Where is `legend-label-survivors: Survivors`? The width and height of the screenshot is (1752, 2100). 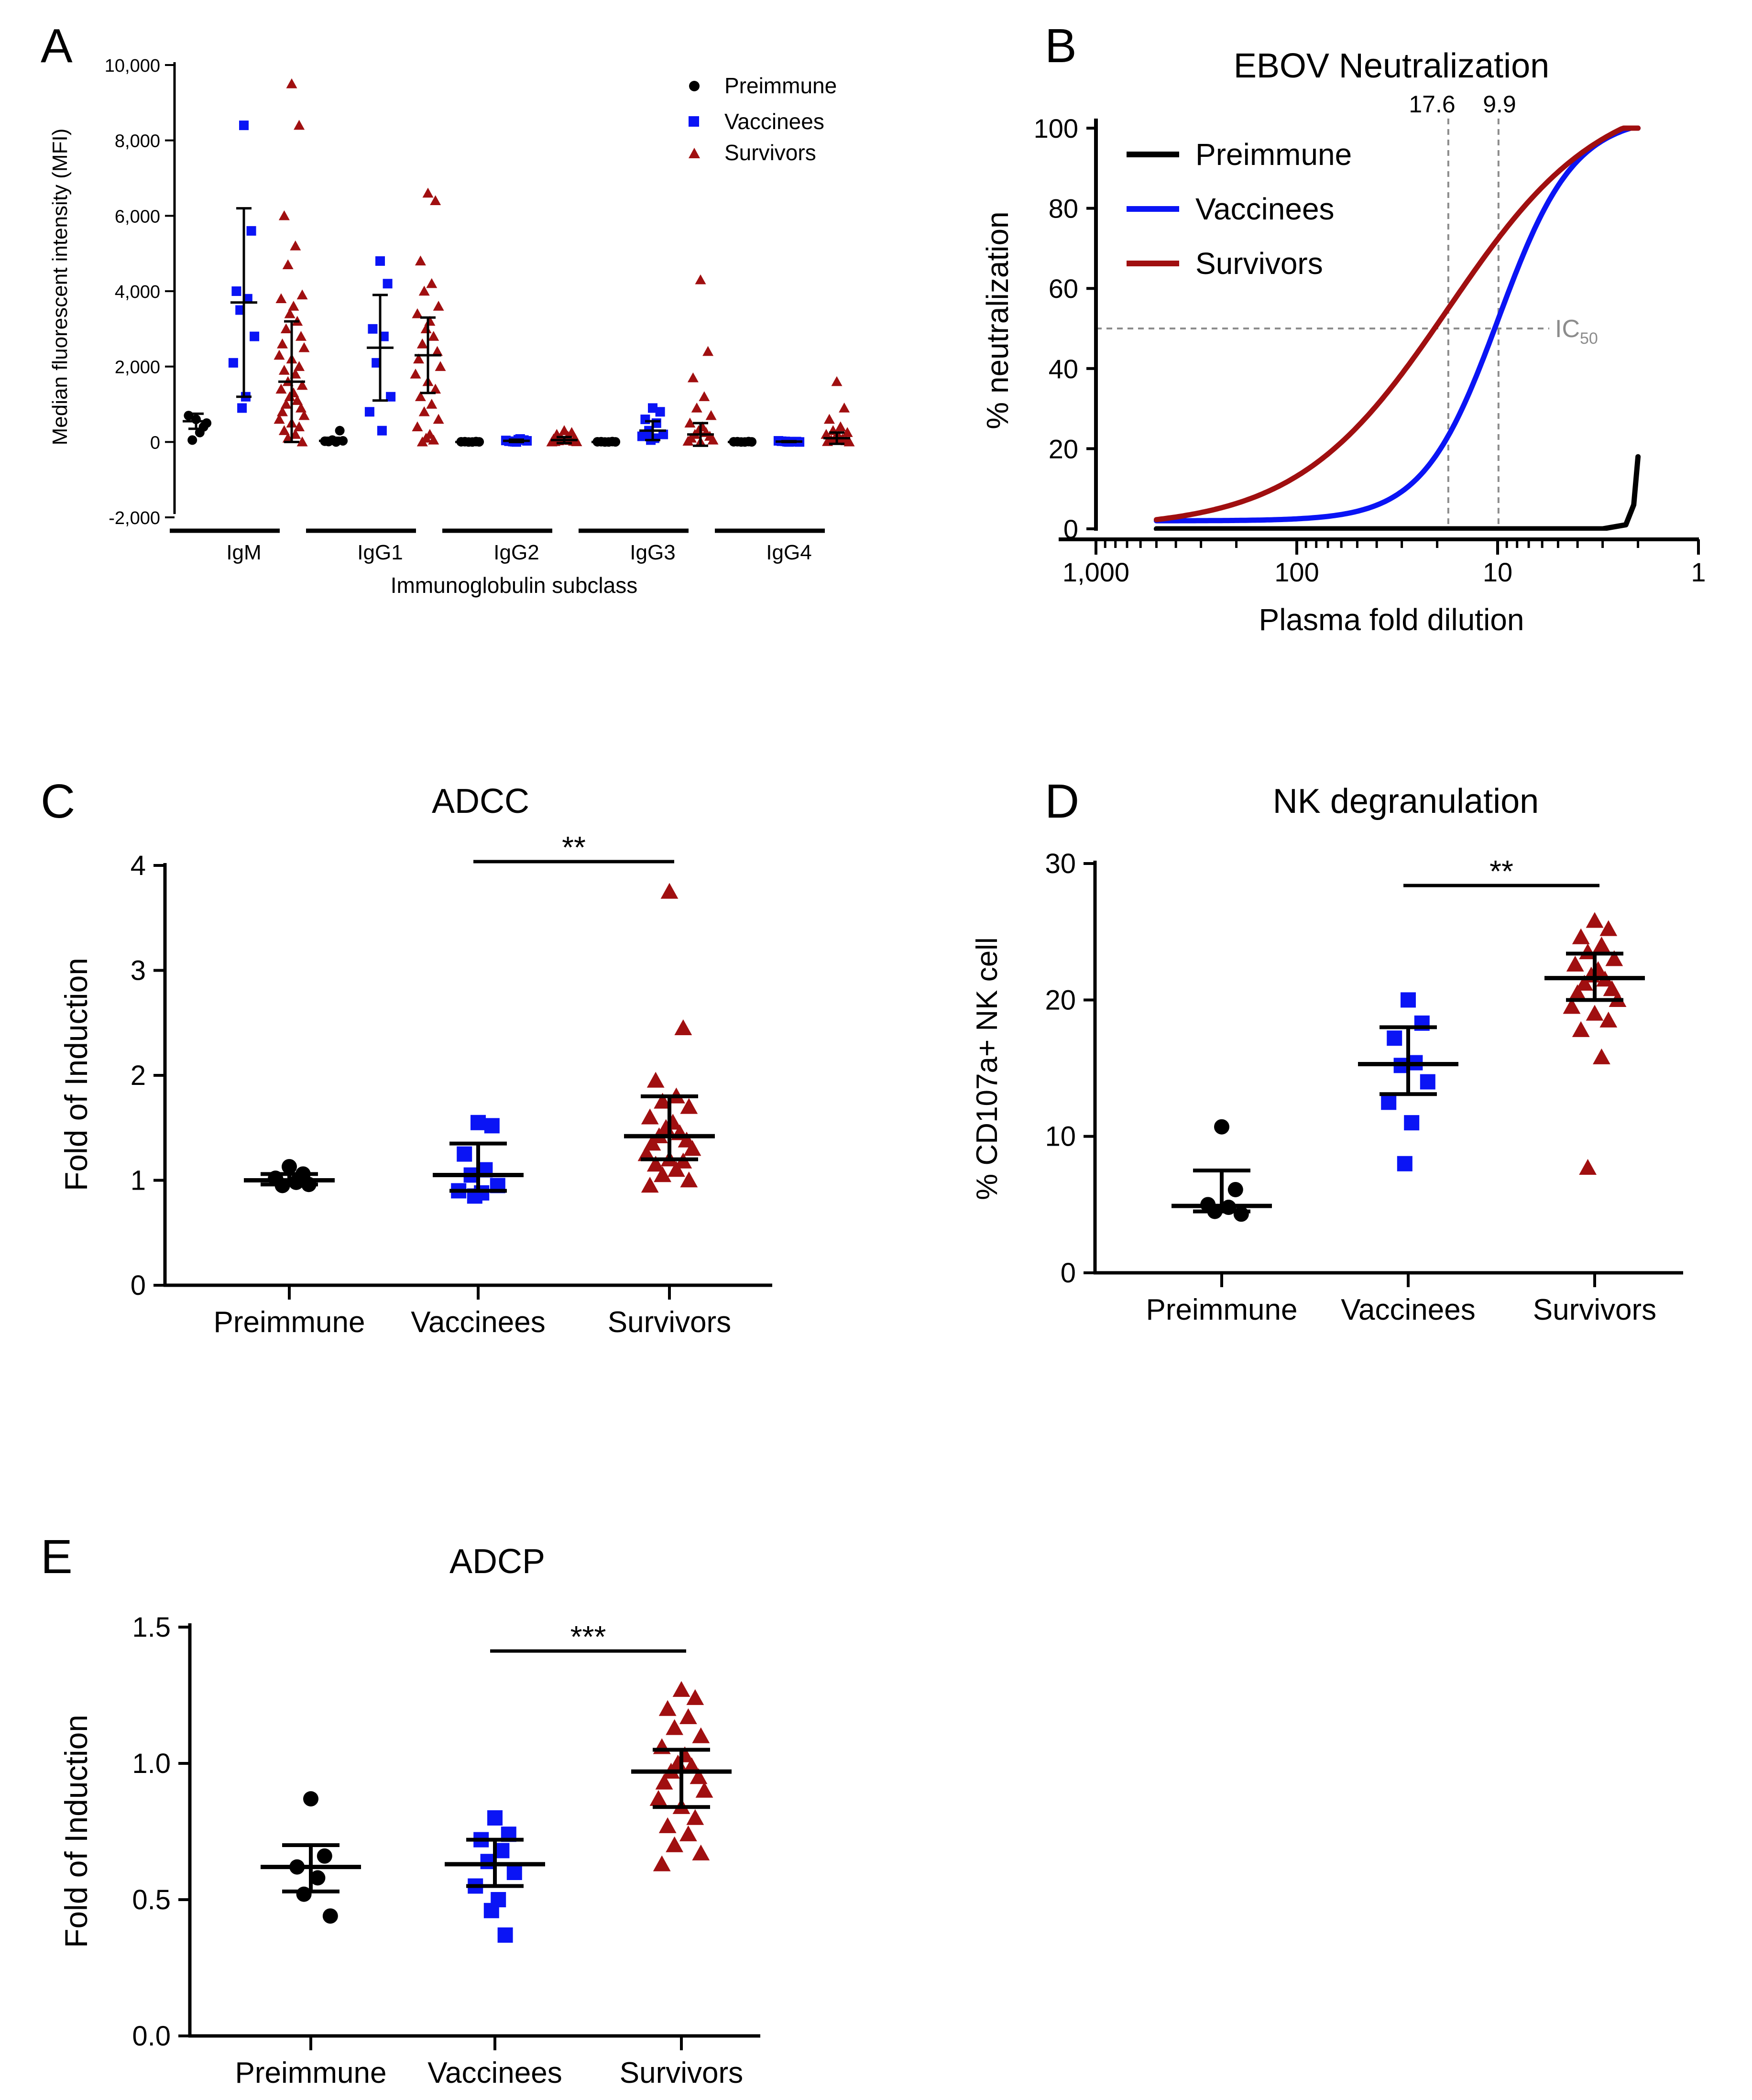
legend-label-survivors: Survivors is located at coordinates (770, 152).